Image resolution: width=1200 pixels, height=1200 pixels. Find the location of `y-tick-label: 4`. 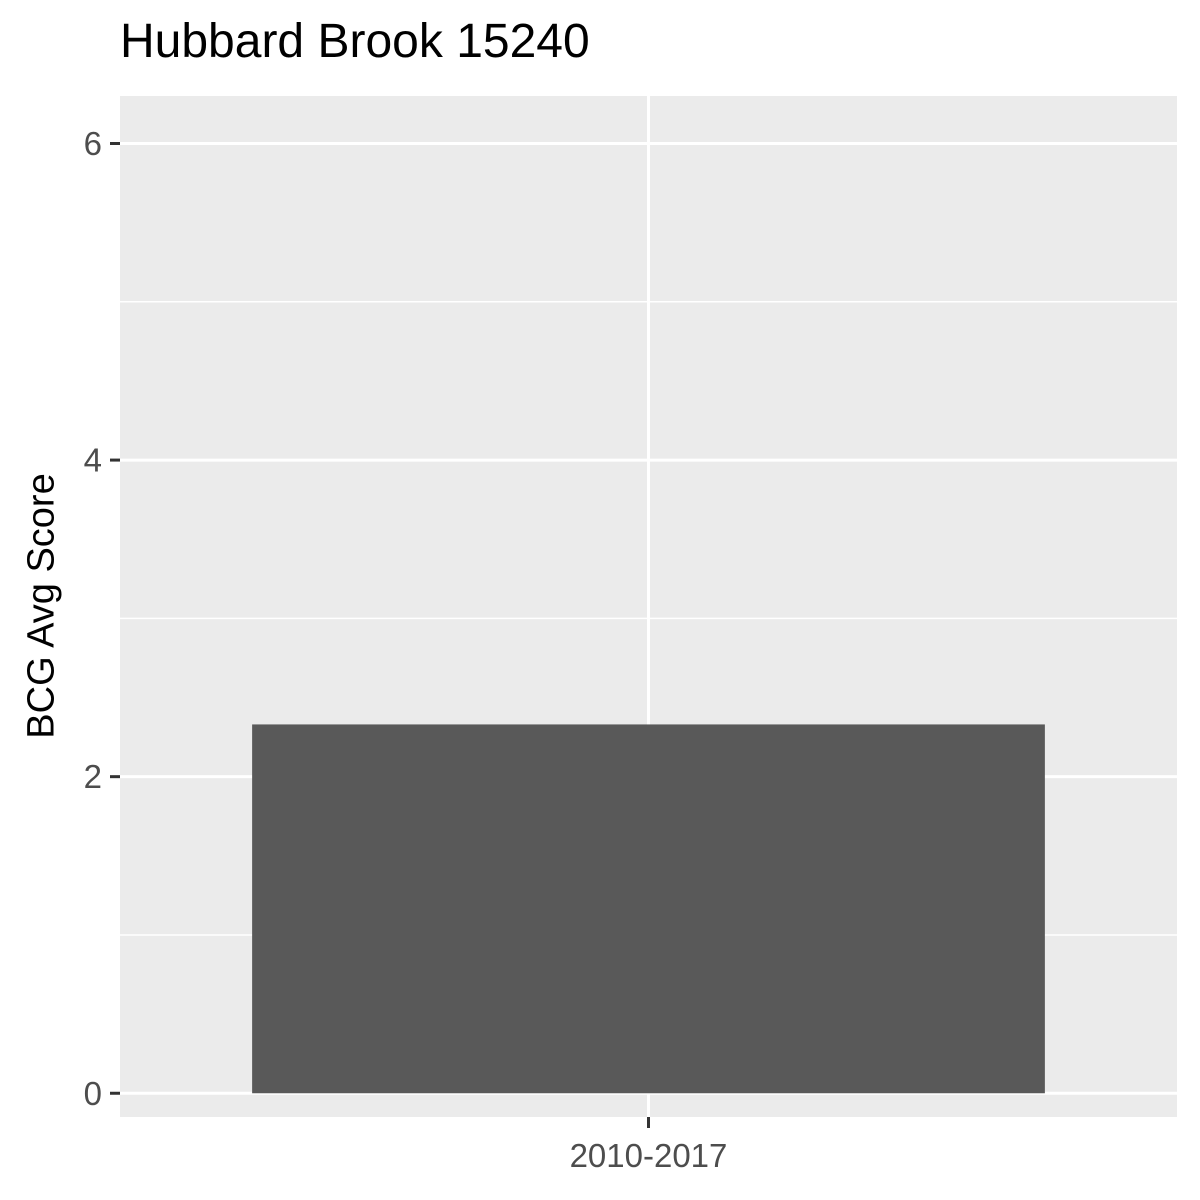

y-tick-label: 4 is located at coordinates (93, 460).